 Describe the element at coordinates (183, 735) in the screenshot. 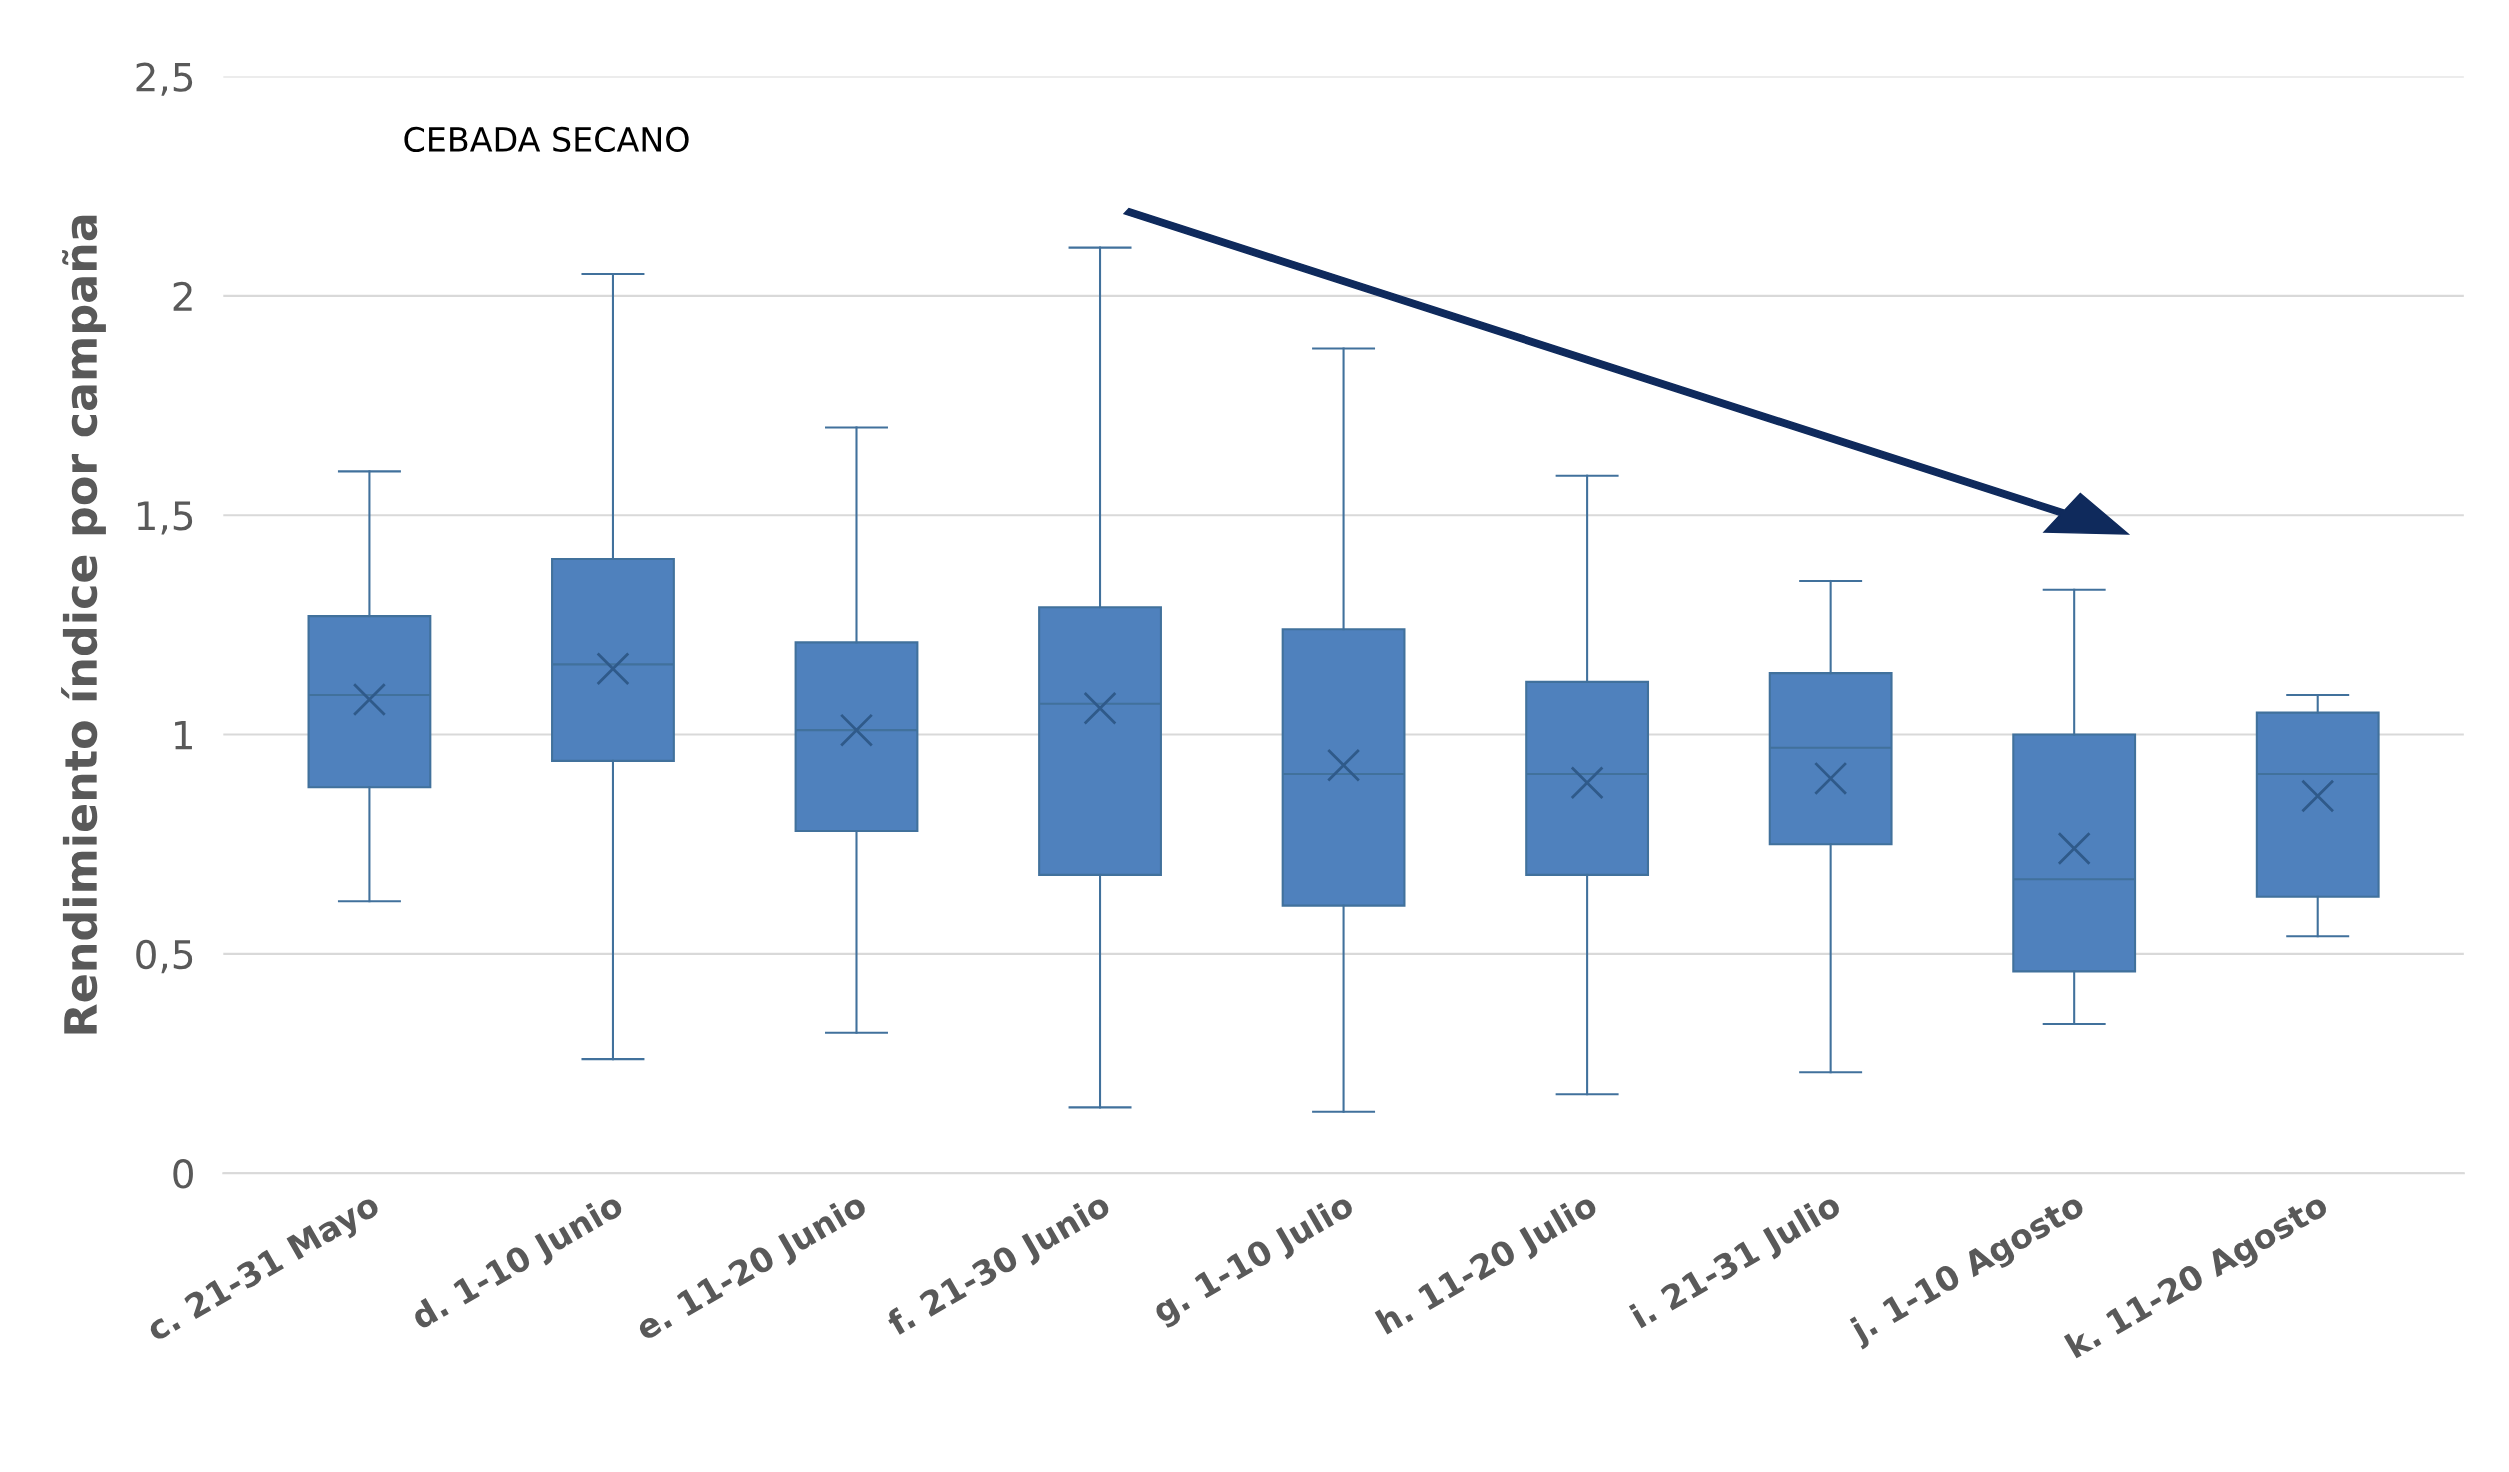

I see `y-tick-label: 1` at that location.